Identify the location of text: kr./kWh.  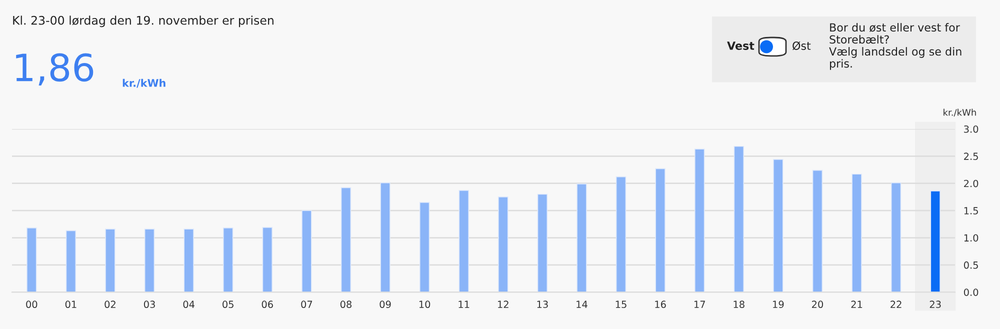
(144, 83).